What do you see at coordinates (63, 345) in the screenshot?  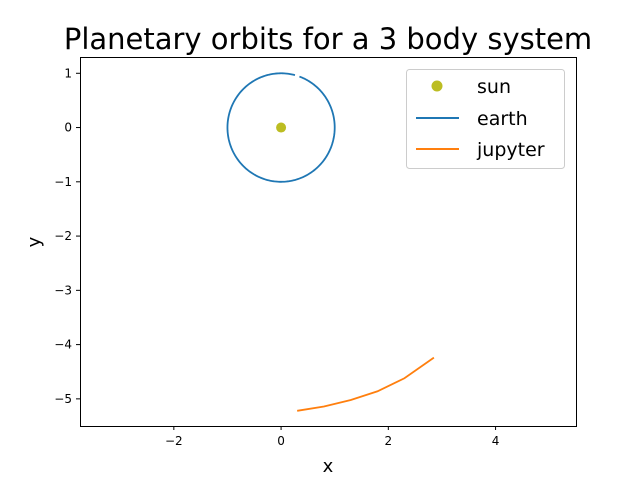 I see `y-tick-label: −4` at bounding box center [63, 345].